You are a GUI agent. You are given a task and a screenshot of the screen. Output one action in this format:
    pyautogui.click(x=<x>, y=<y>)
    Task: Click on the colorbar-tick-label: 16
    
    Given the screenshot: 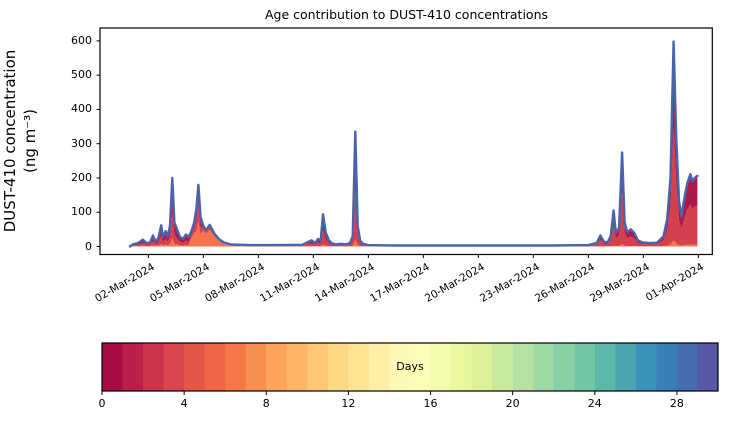 What is the action you would take?
    pyautogui.click(x=430, y=403)
    